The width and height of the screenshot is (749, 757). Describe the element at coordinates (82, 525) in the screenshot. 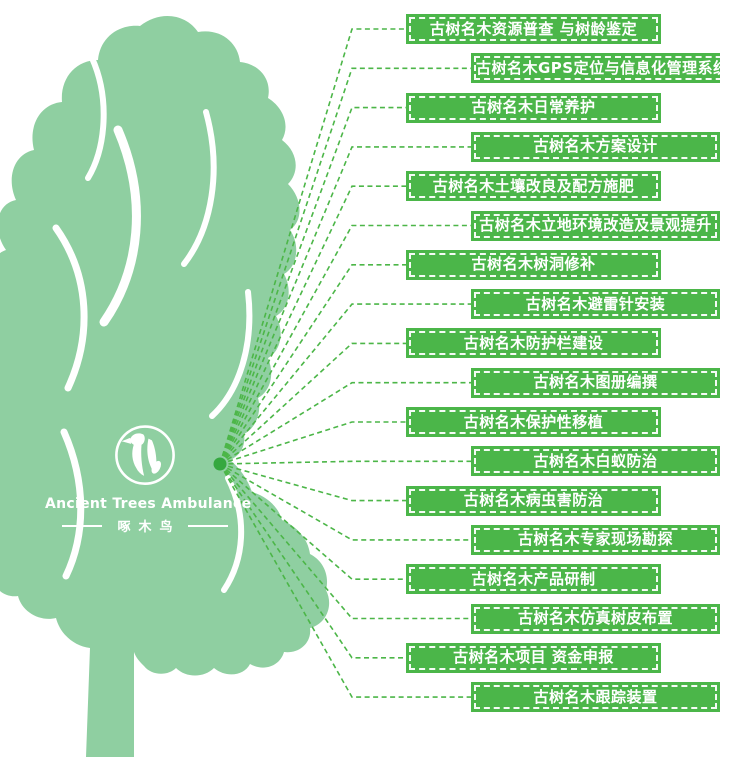

I see `subtitle-left-rule` at that location.